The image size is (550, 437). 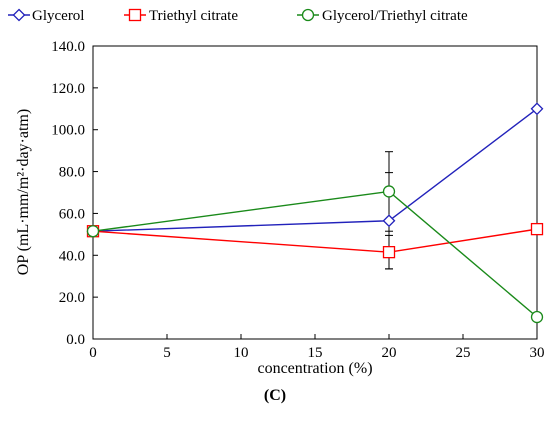 I want to click on x-tick-label: 15, so click(x=315, y=353).